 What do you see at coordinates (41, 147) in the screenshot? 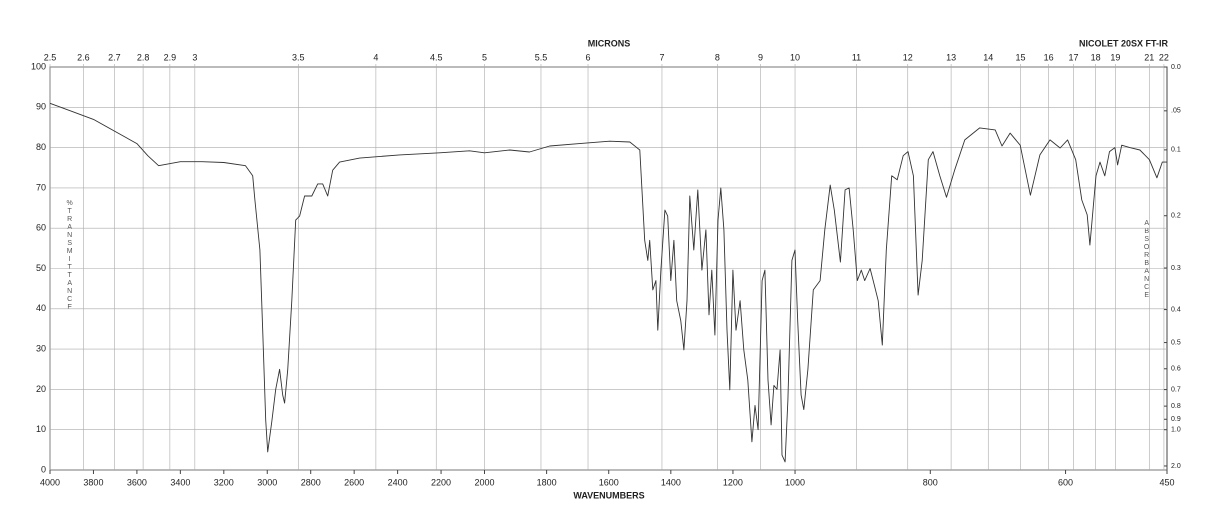
I see `y-tick-label: 80` at bounding box center [41, 147].